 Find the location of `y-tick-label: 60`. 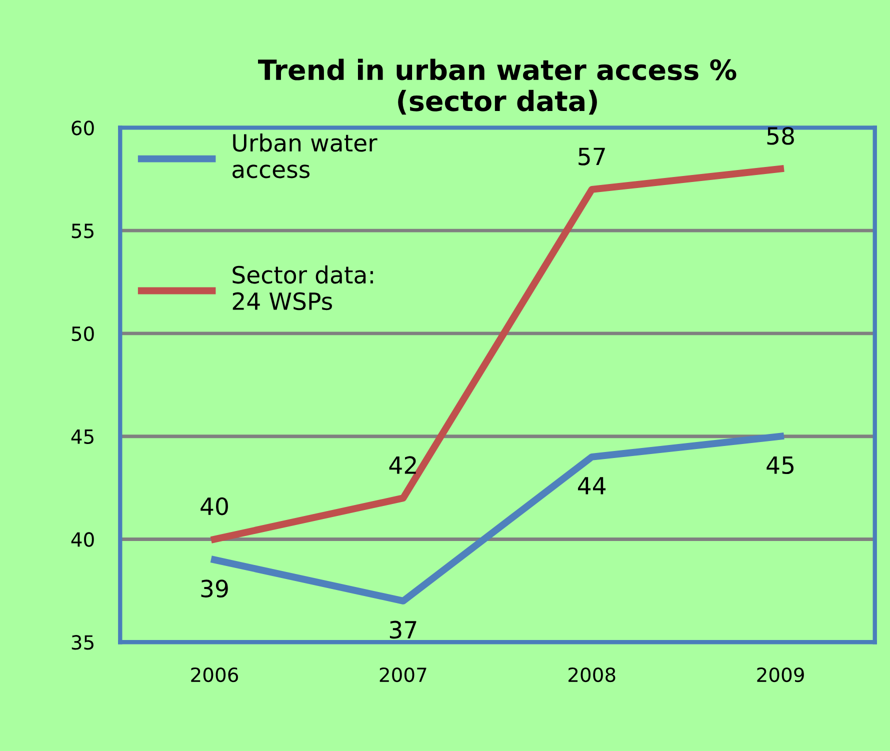

y-tick-label: 60 is located at coordinates (83, 128).